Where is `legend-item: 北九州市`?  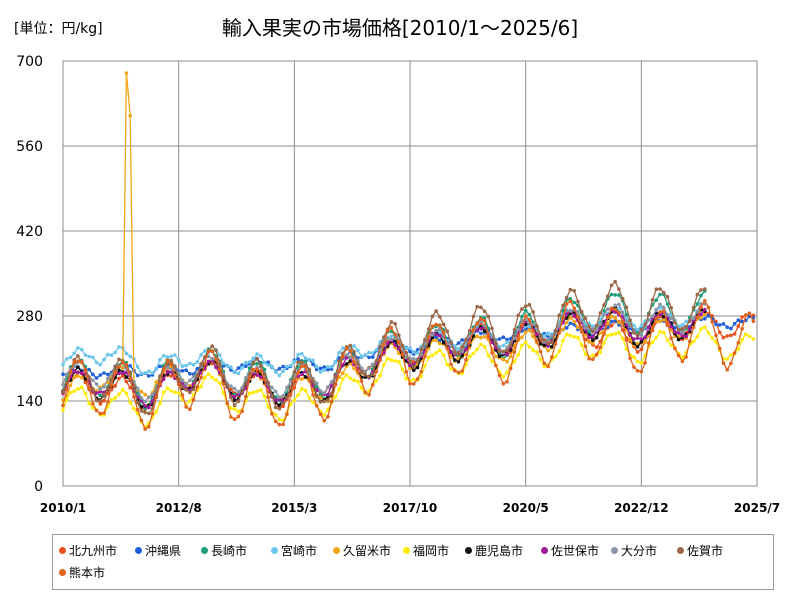 legend-item: 北九州市 is located at coordinates (88, 550).